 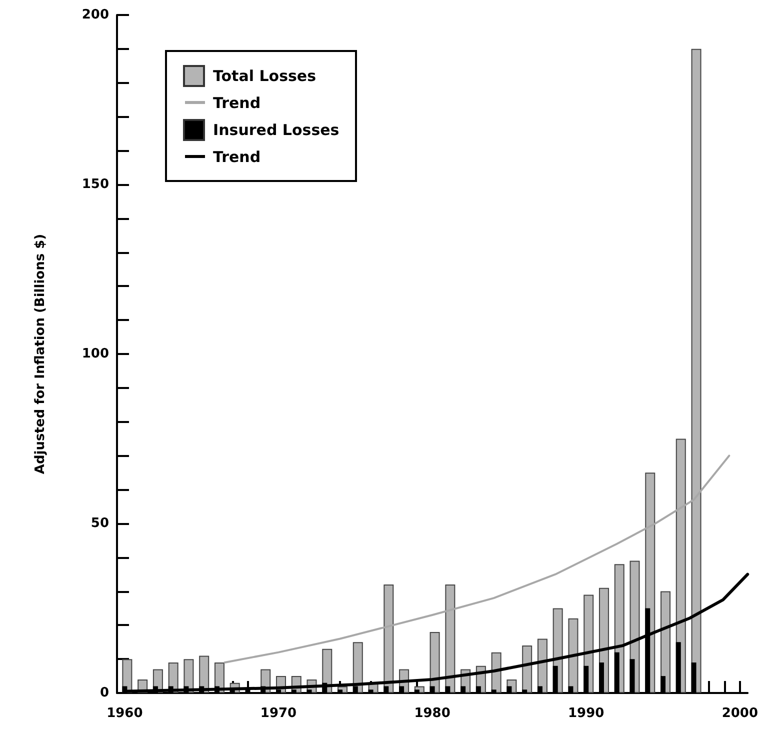 What do you see at coordinates (432, 713) in the screenshot?
I see `x-tick-label: 1980` at bounding box center [432, 713].